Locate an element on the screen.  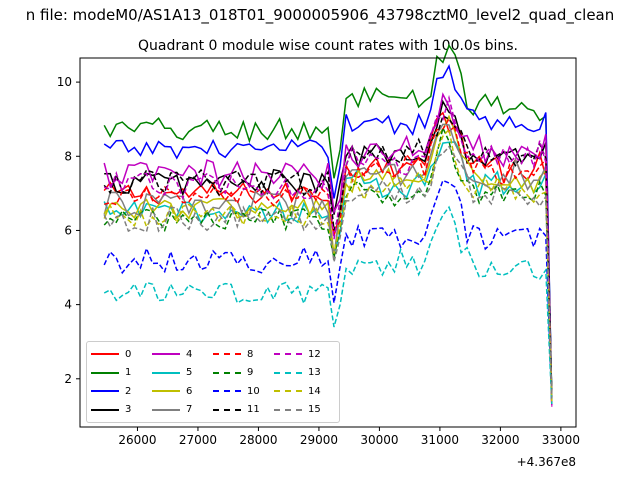
legend-item: 2 is located at coordinates (121, 391).